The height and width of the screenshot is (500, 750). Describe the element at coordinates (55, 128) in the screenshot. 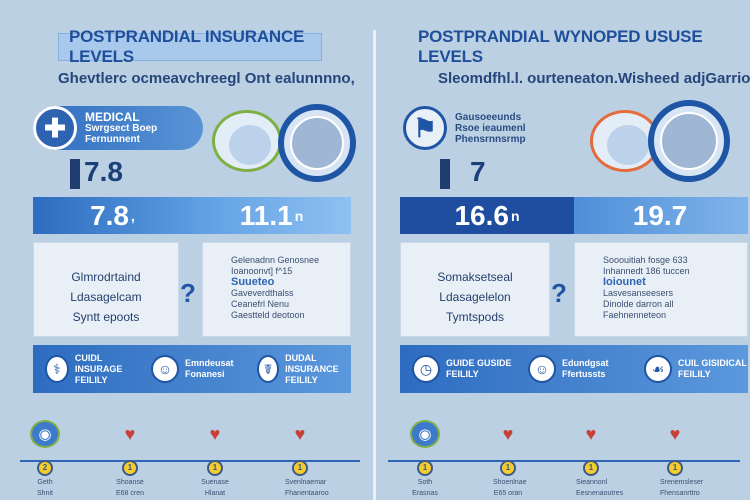

I see `medical-cross-icon: ✚` at that location.